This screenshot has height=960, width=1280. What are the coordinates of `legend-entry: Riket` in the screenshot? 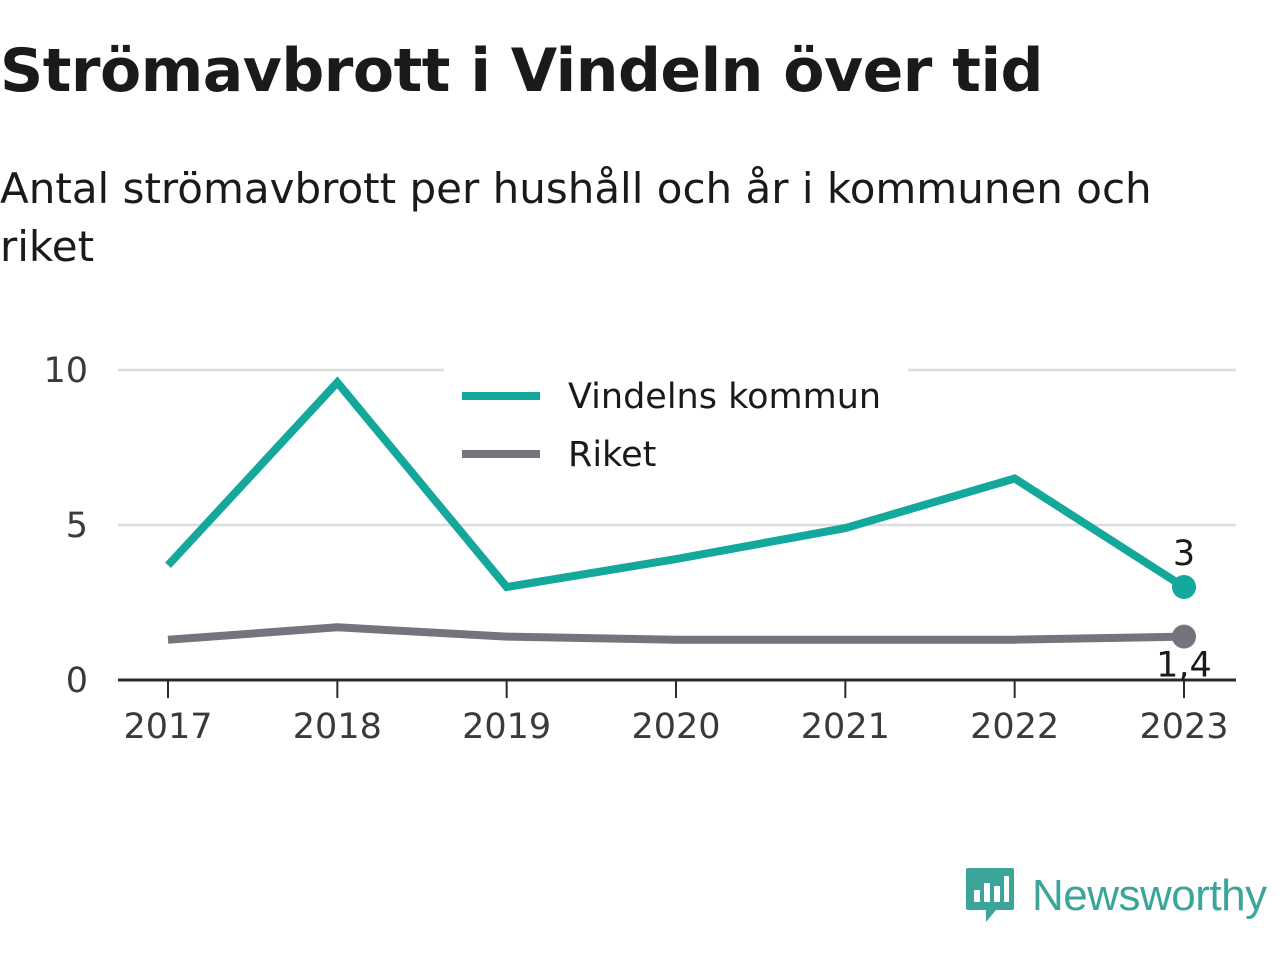 It's located at (612, 455).